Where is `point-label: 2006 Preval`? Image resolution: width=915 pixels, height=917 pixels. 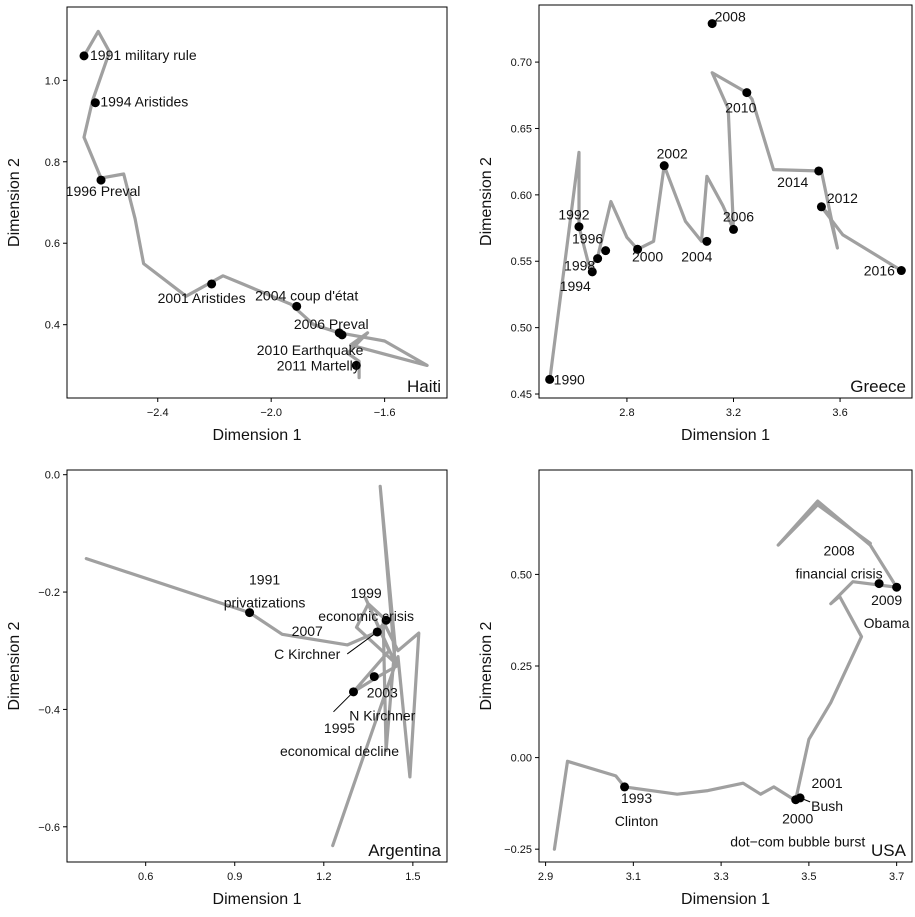 point-label: 2006 Preval is located at coordinates (331, 324).